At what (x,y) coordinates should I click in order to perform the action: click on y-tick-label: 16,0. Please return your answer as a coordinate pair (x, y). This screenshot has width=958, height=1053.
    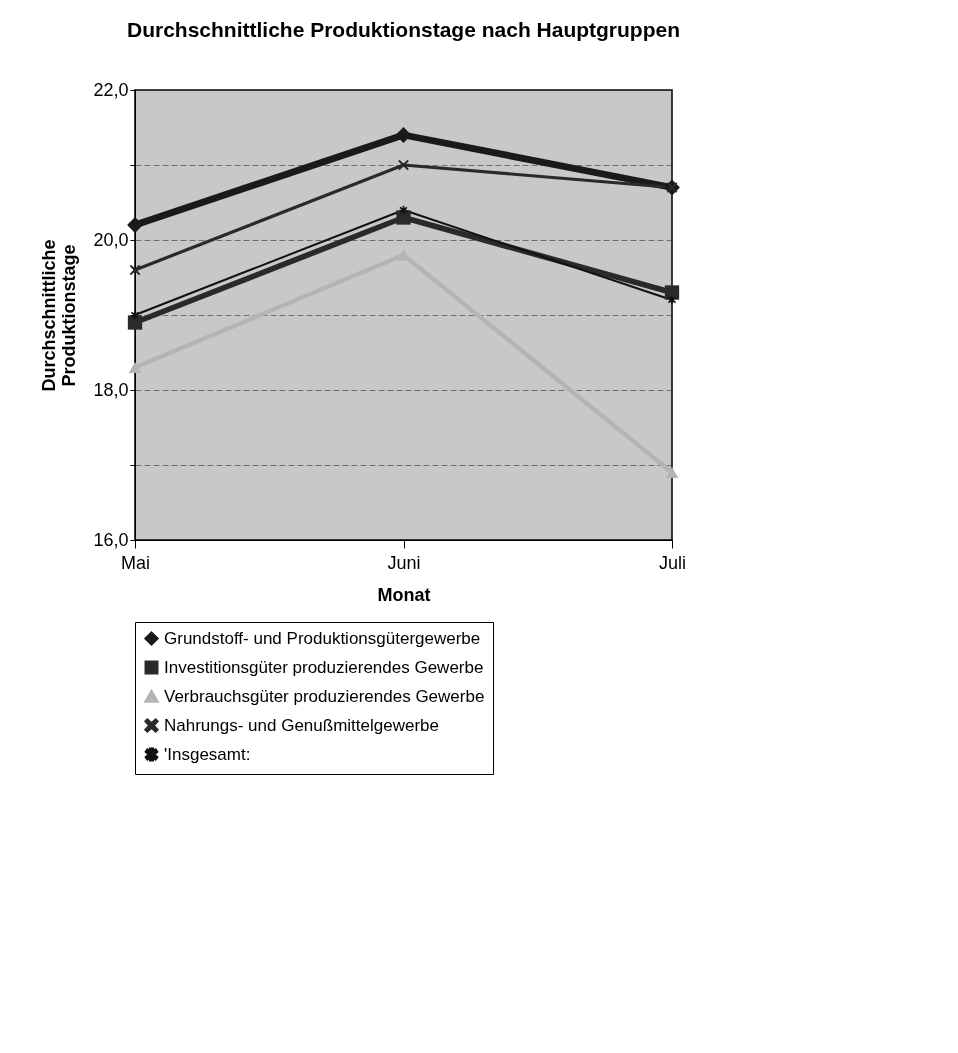
    Looking at the image, I should click on (111, 539).